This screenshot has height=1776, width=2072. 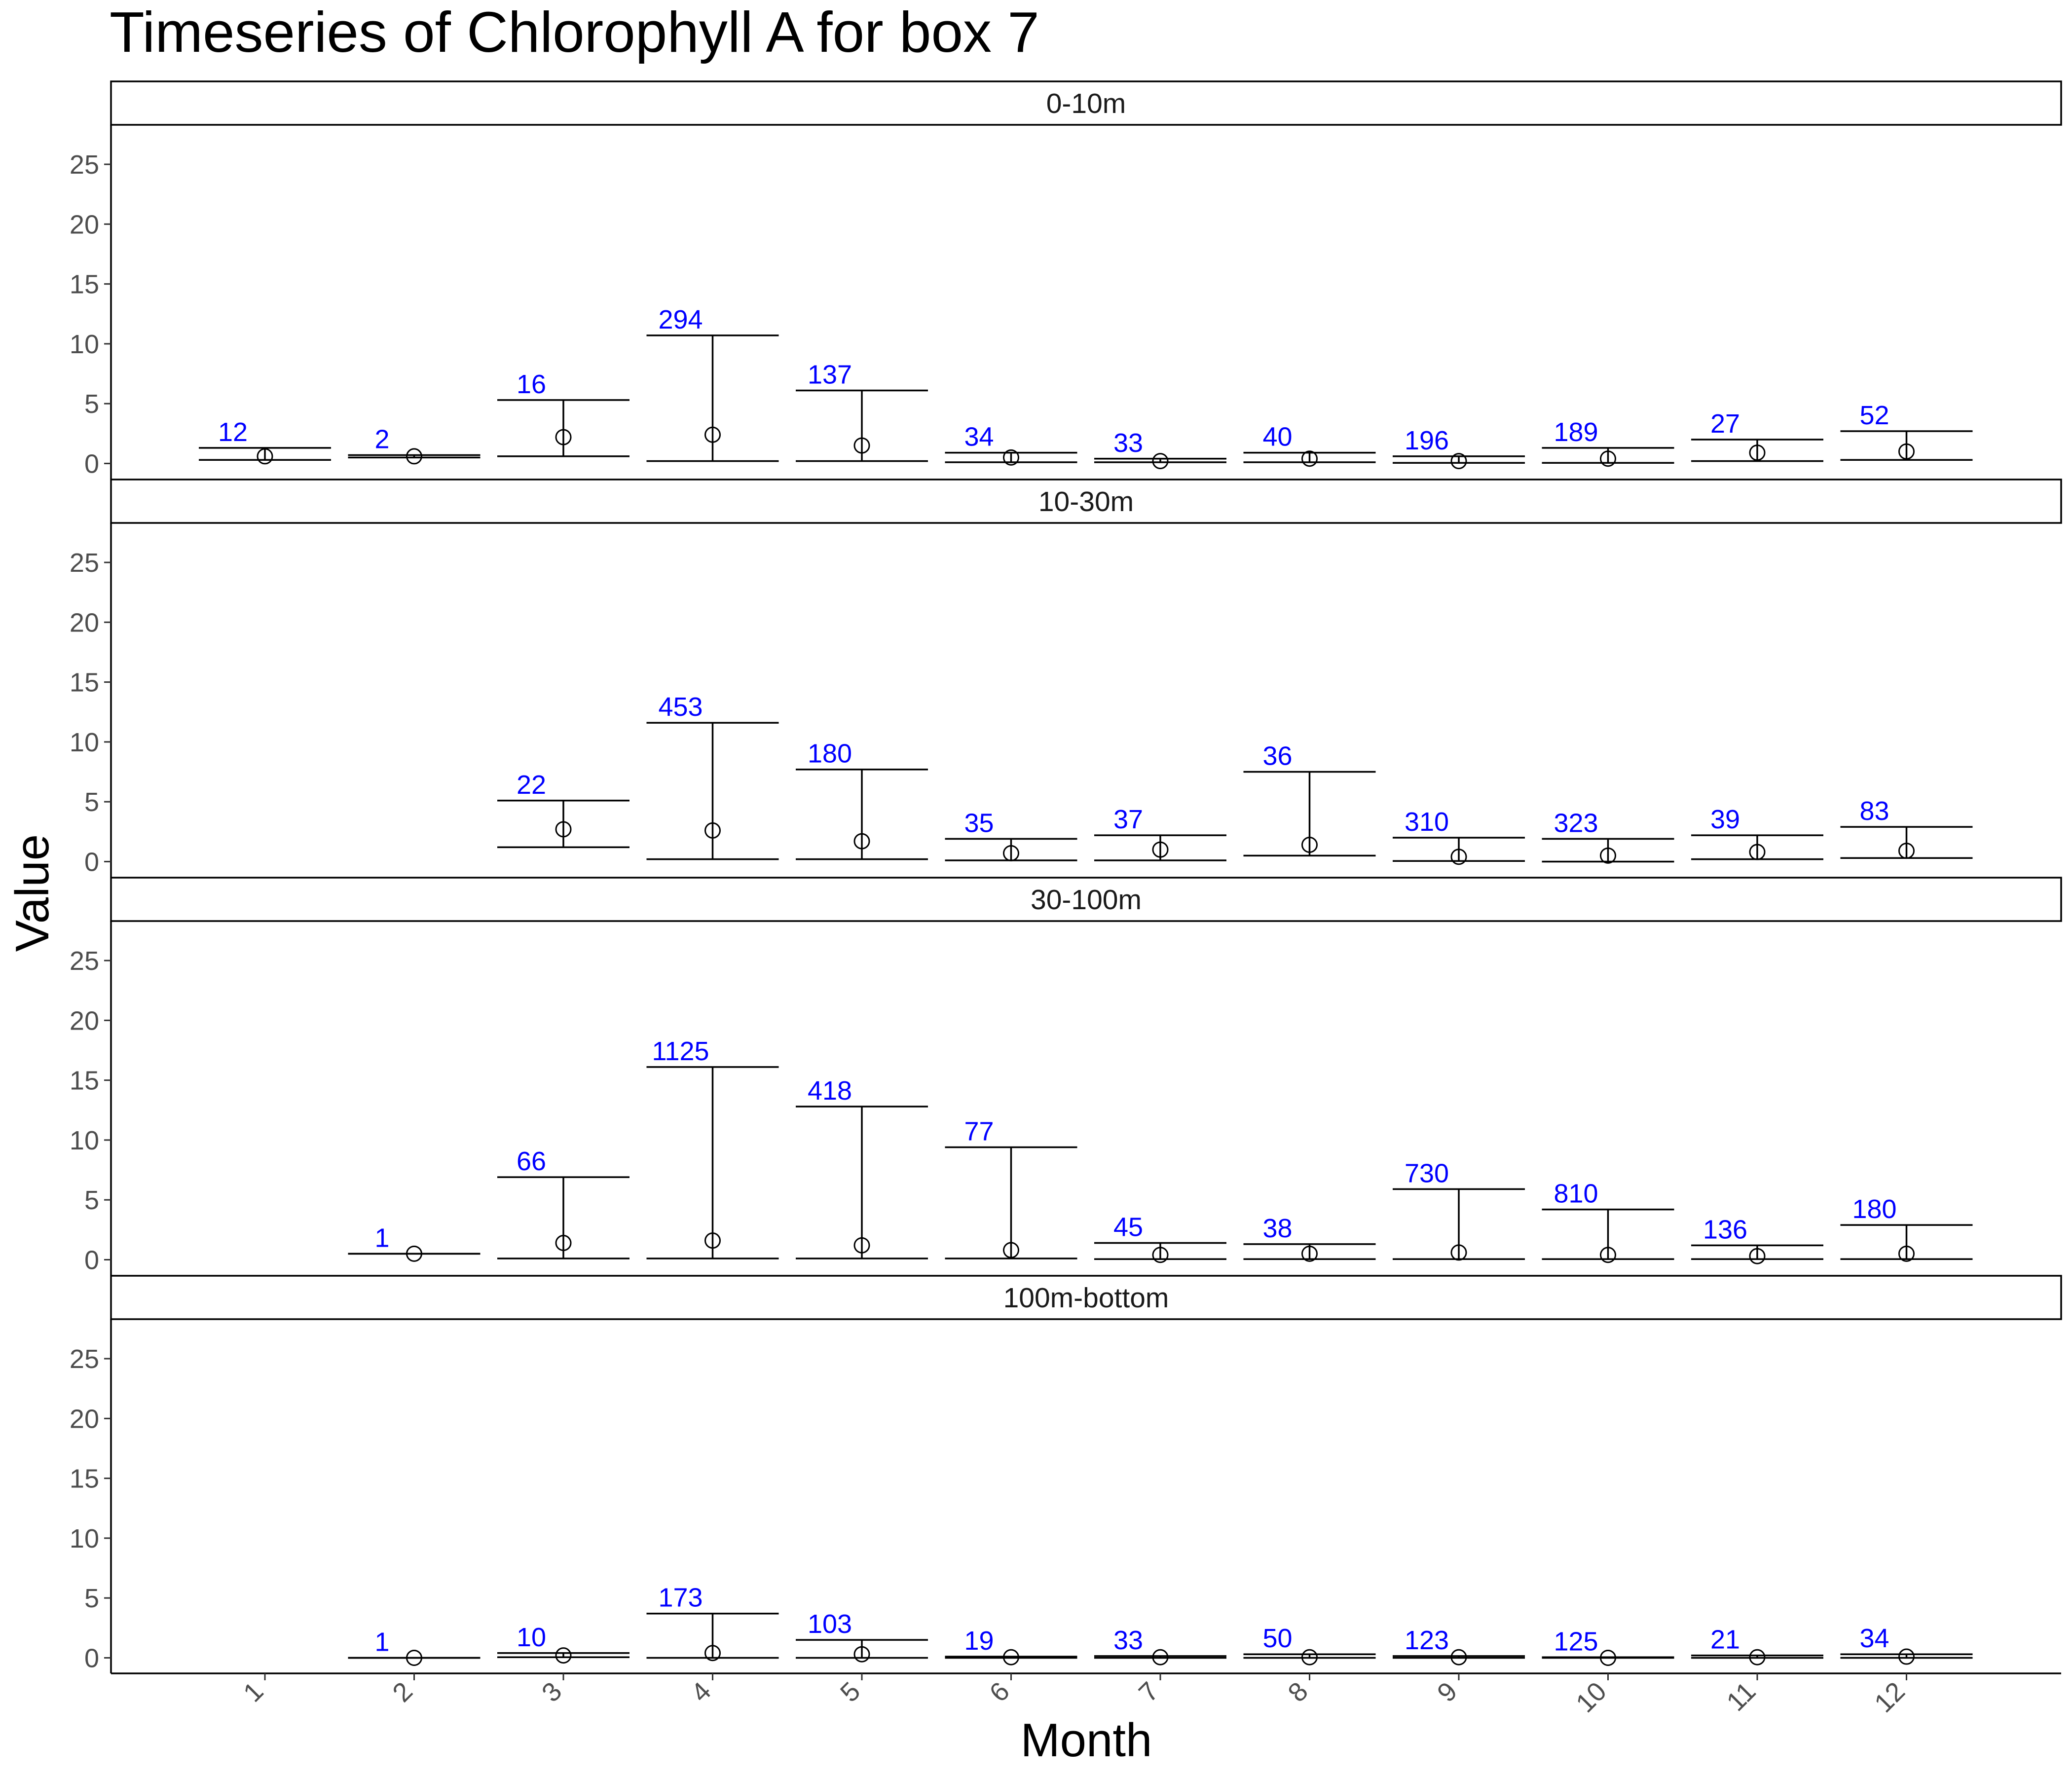 What do you see at coordinates (532, 1638) in the screenshot?
I see `count-label: 10` at bounding box center [532, 1638].